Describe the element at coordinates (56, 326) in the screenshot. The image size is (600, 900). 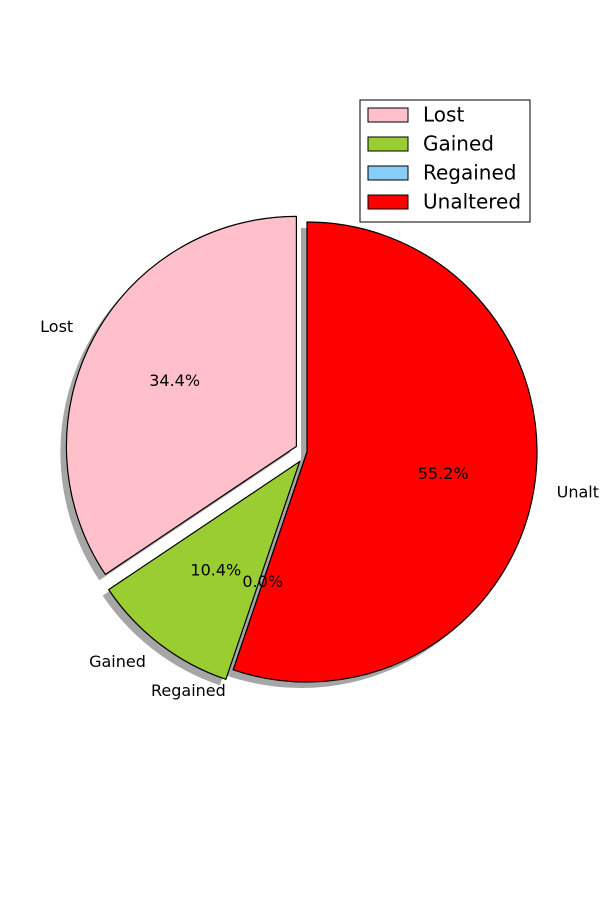
I see `slice-label-lost: Lost` at that location.